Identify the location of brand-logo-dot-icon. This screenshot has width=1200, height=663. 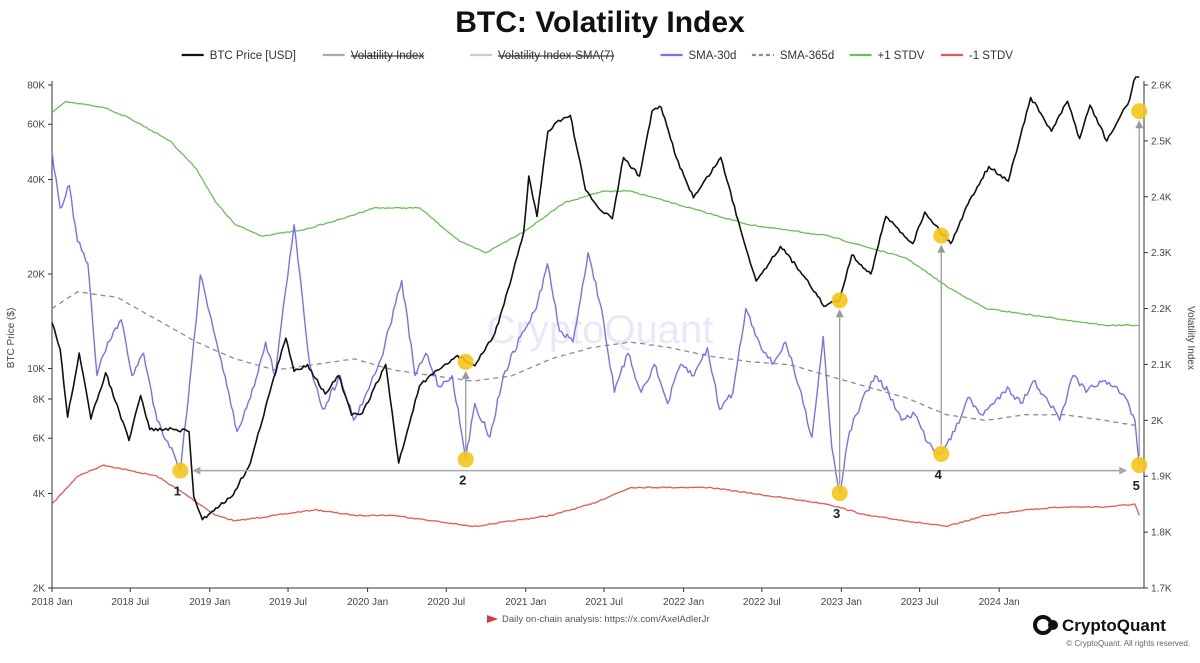
(1053, 625).